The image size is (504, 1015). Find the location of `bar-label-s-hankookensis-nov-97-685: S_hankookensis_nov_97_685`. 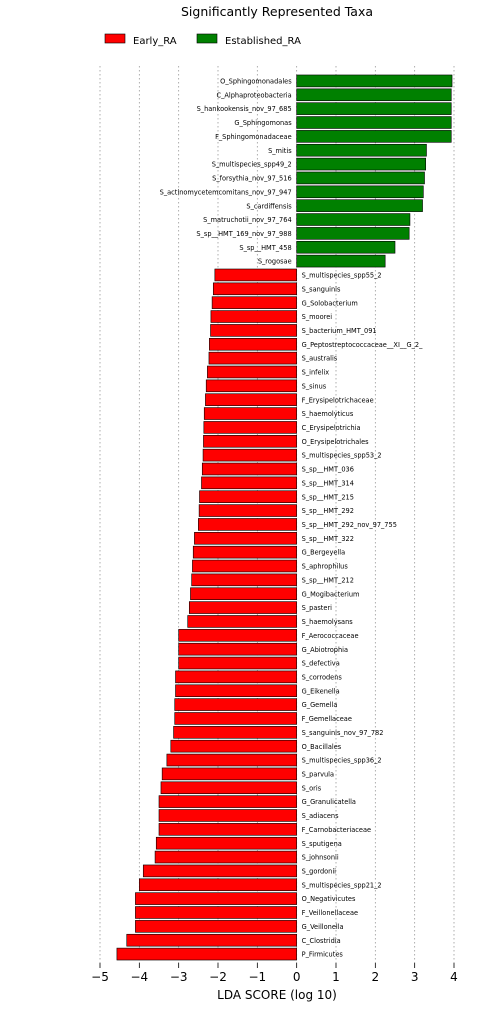

bar-label-s-hankookensis-nov-97-685: S_hankookensis_nov_97_685 is located at coordinates (244, 109).